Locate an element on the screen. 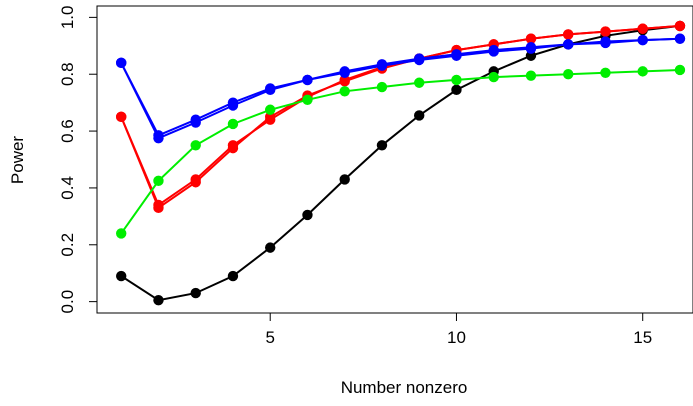 The image size is (693, 406). y-tick-label: 0.6 is located at coordinates (67, 131).